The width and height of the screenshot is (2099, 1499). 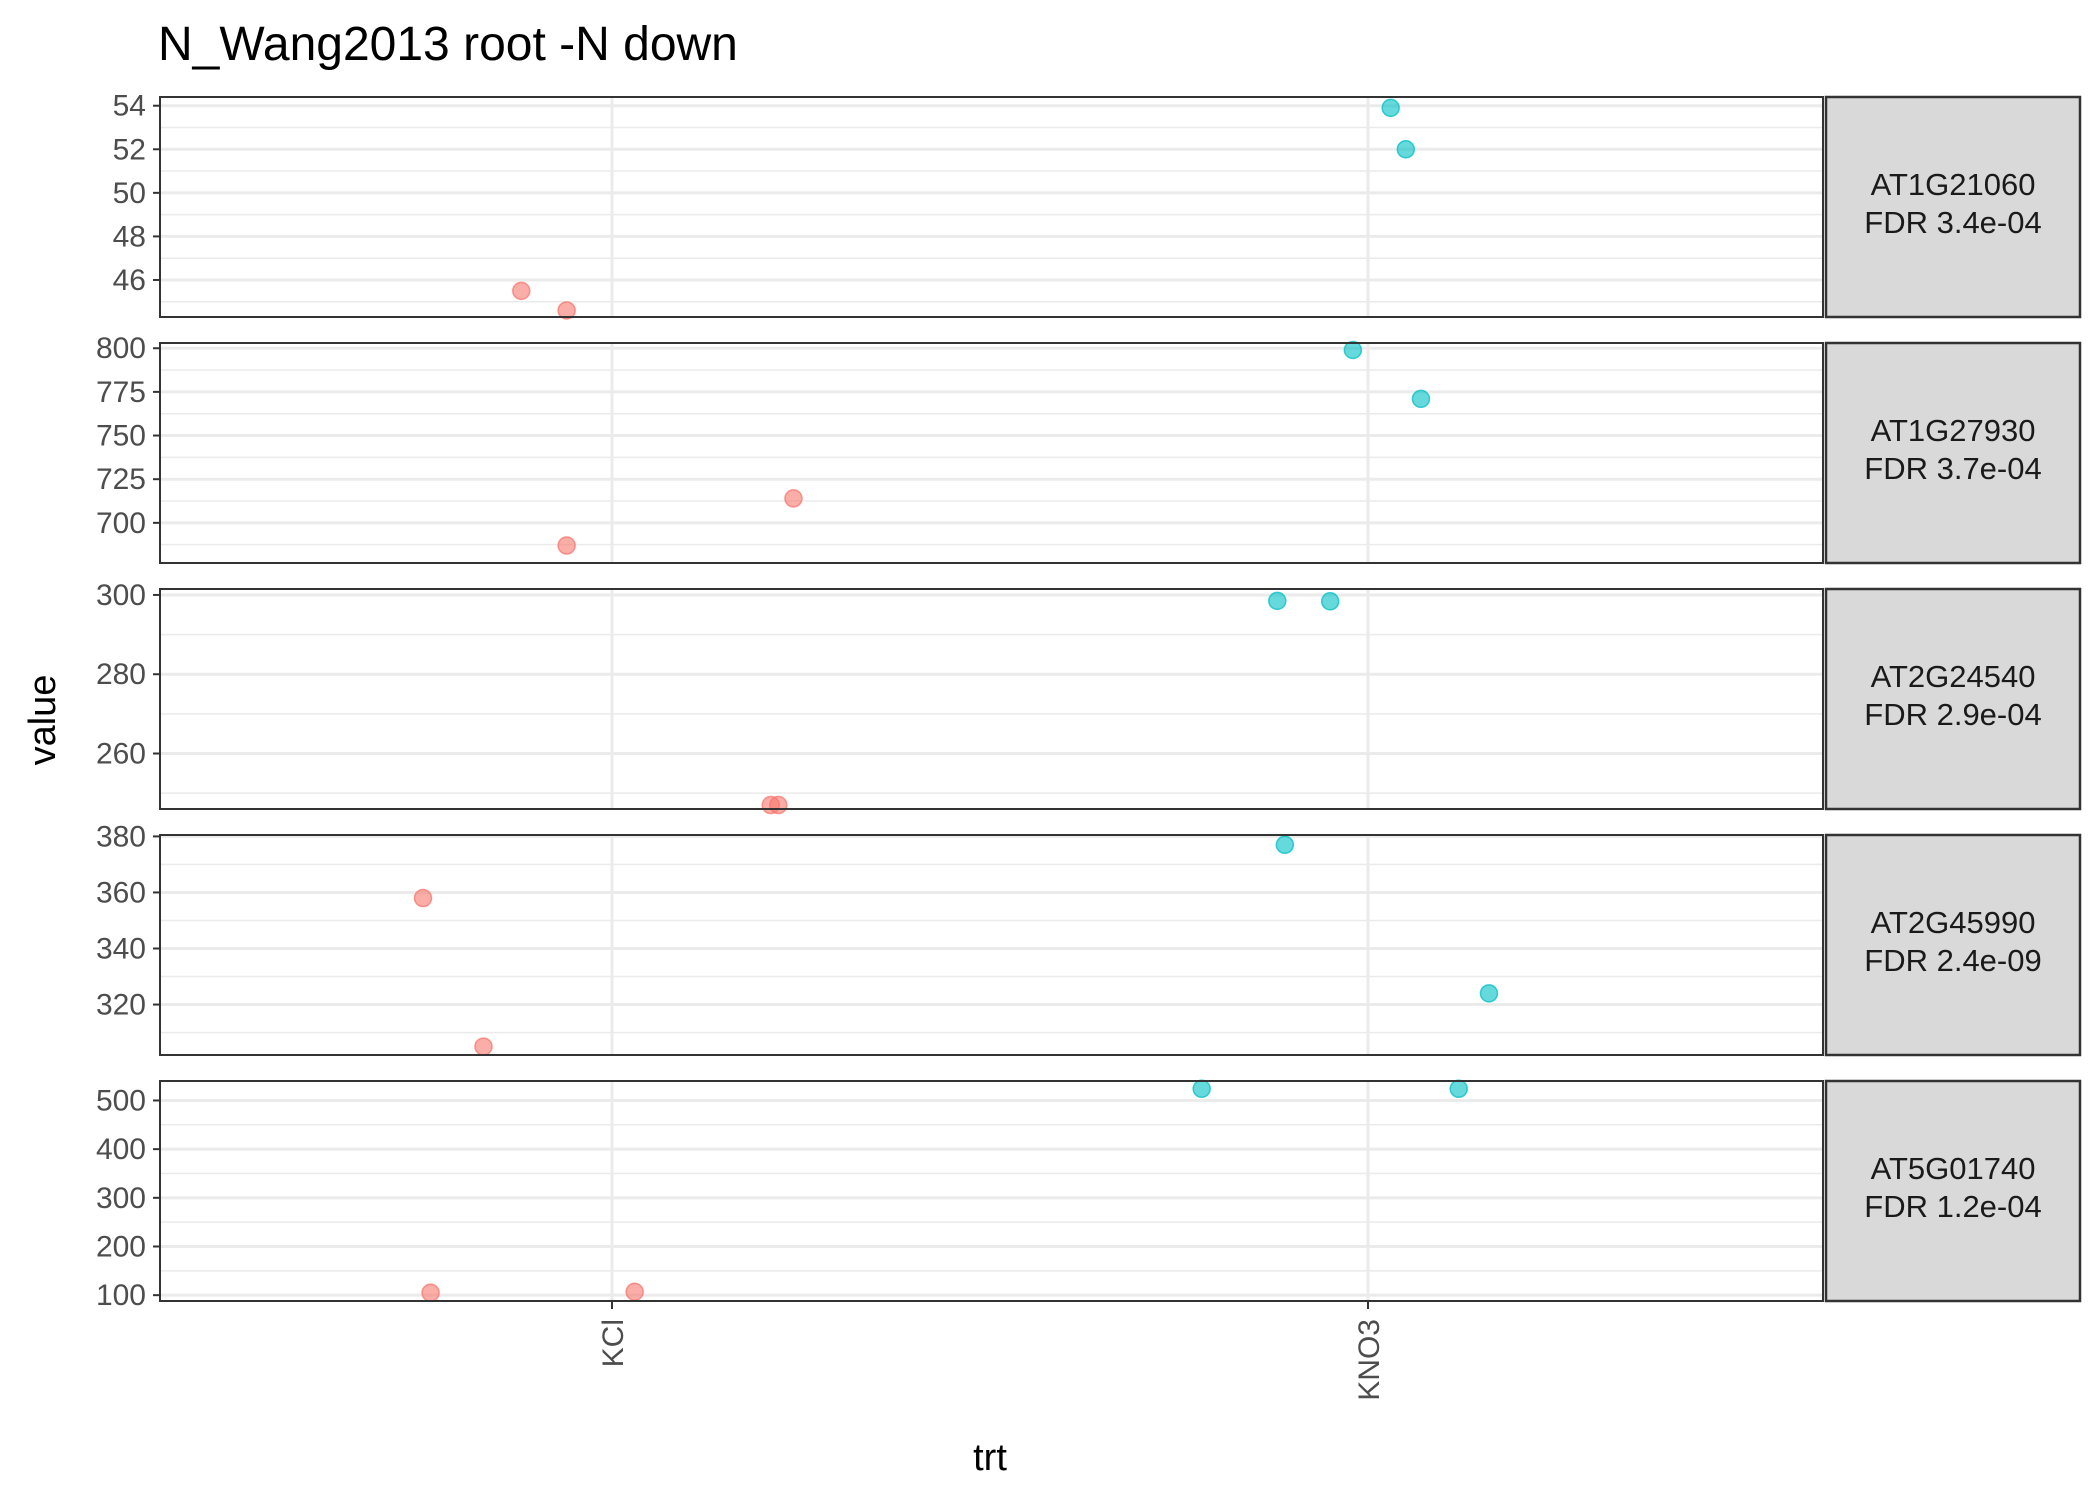 I want to click on y-tick-label: 750, so click(x=121, y=436).